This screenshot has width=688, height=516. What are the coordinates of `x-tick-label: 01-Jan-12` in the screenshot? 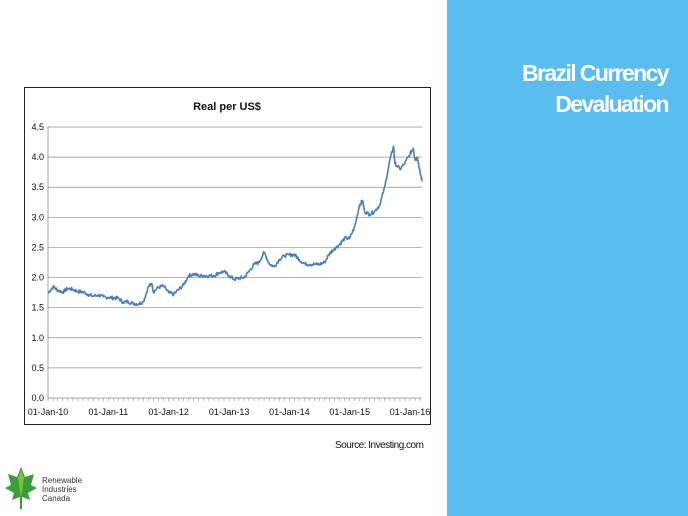 It's located at (168, 412).